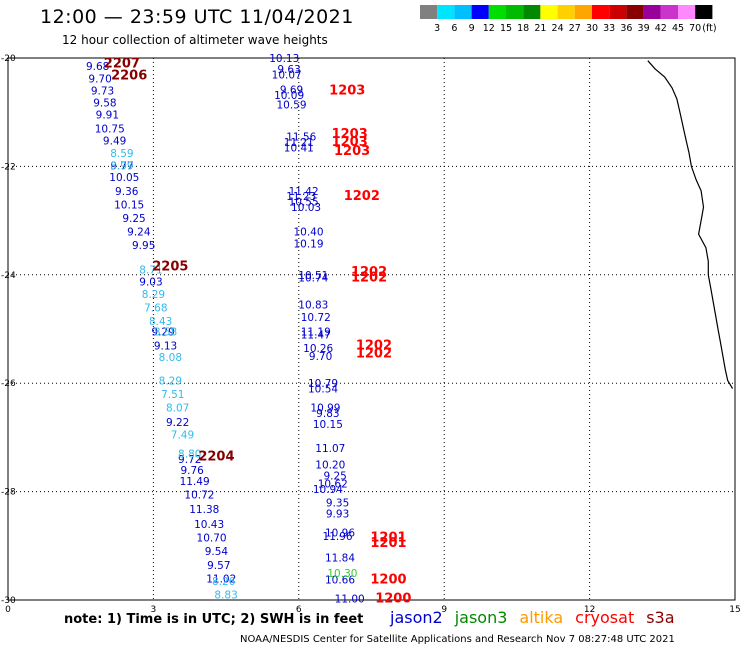  Describe the element at coordinates (8, 167) in the screenshot. I see `y-tick-label: -22` at that location.